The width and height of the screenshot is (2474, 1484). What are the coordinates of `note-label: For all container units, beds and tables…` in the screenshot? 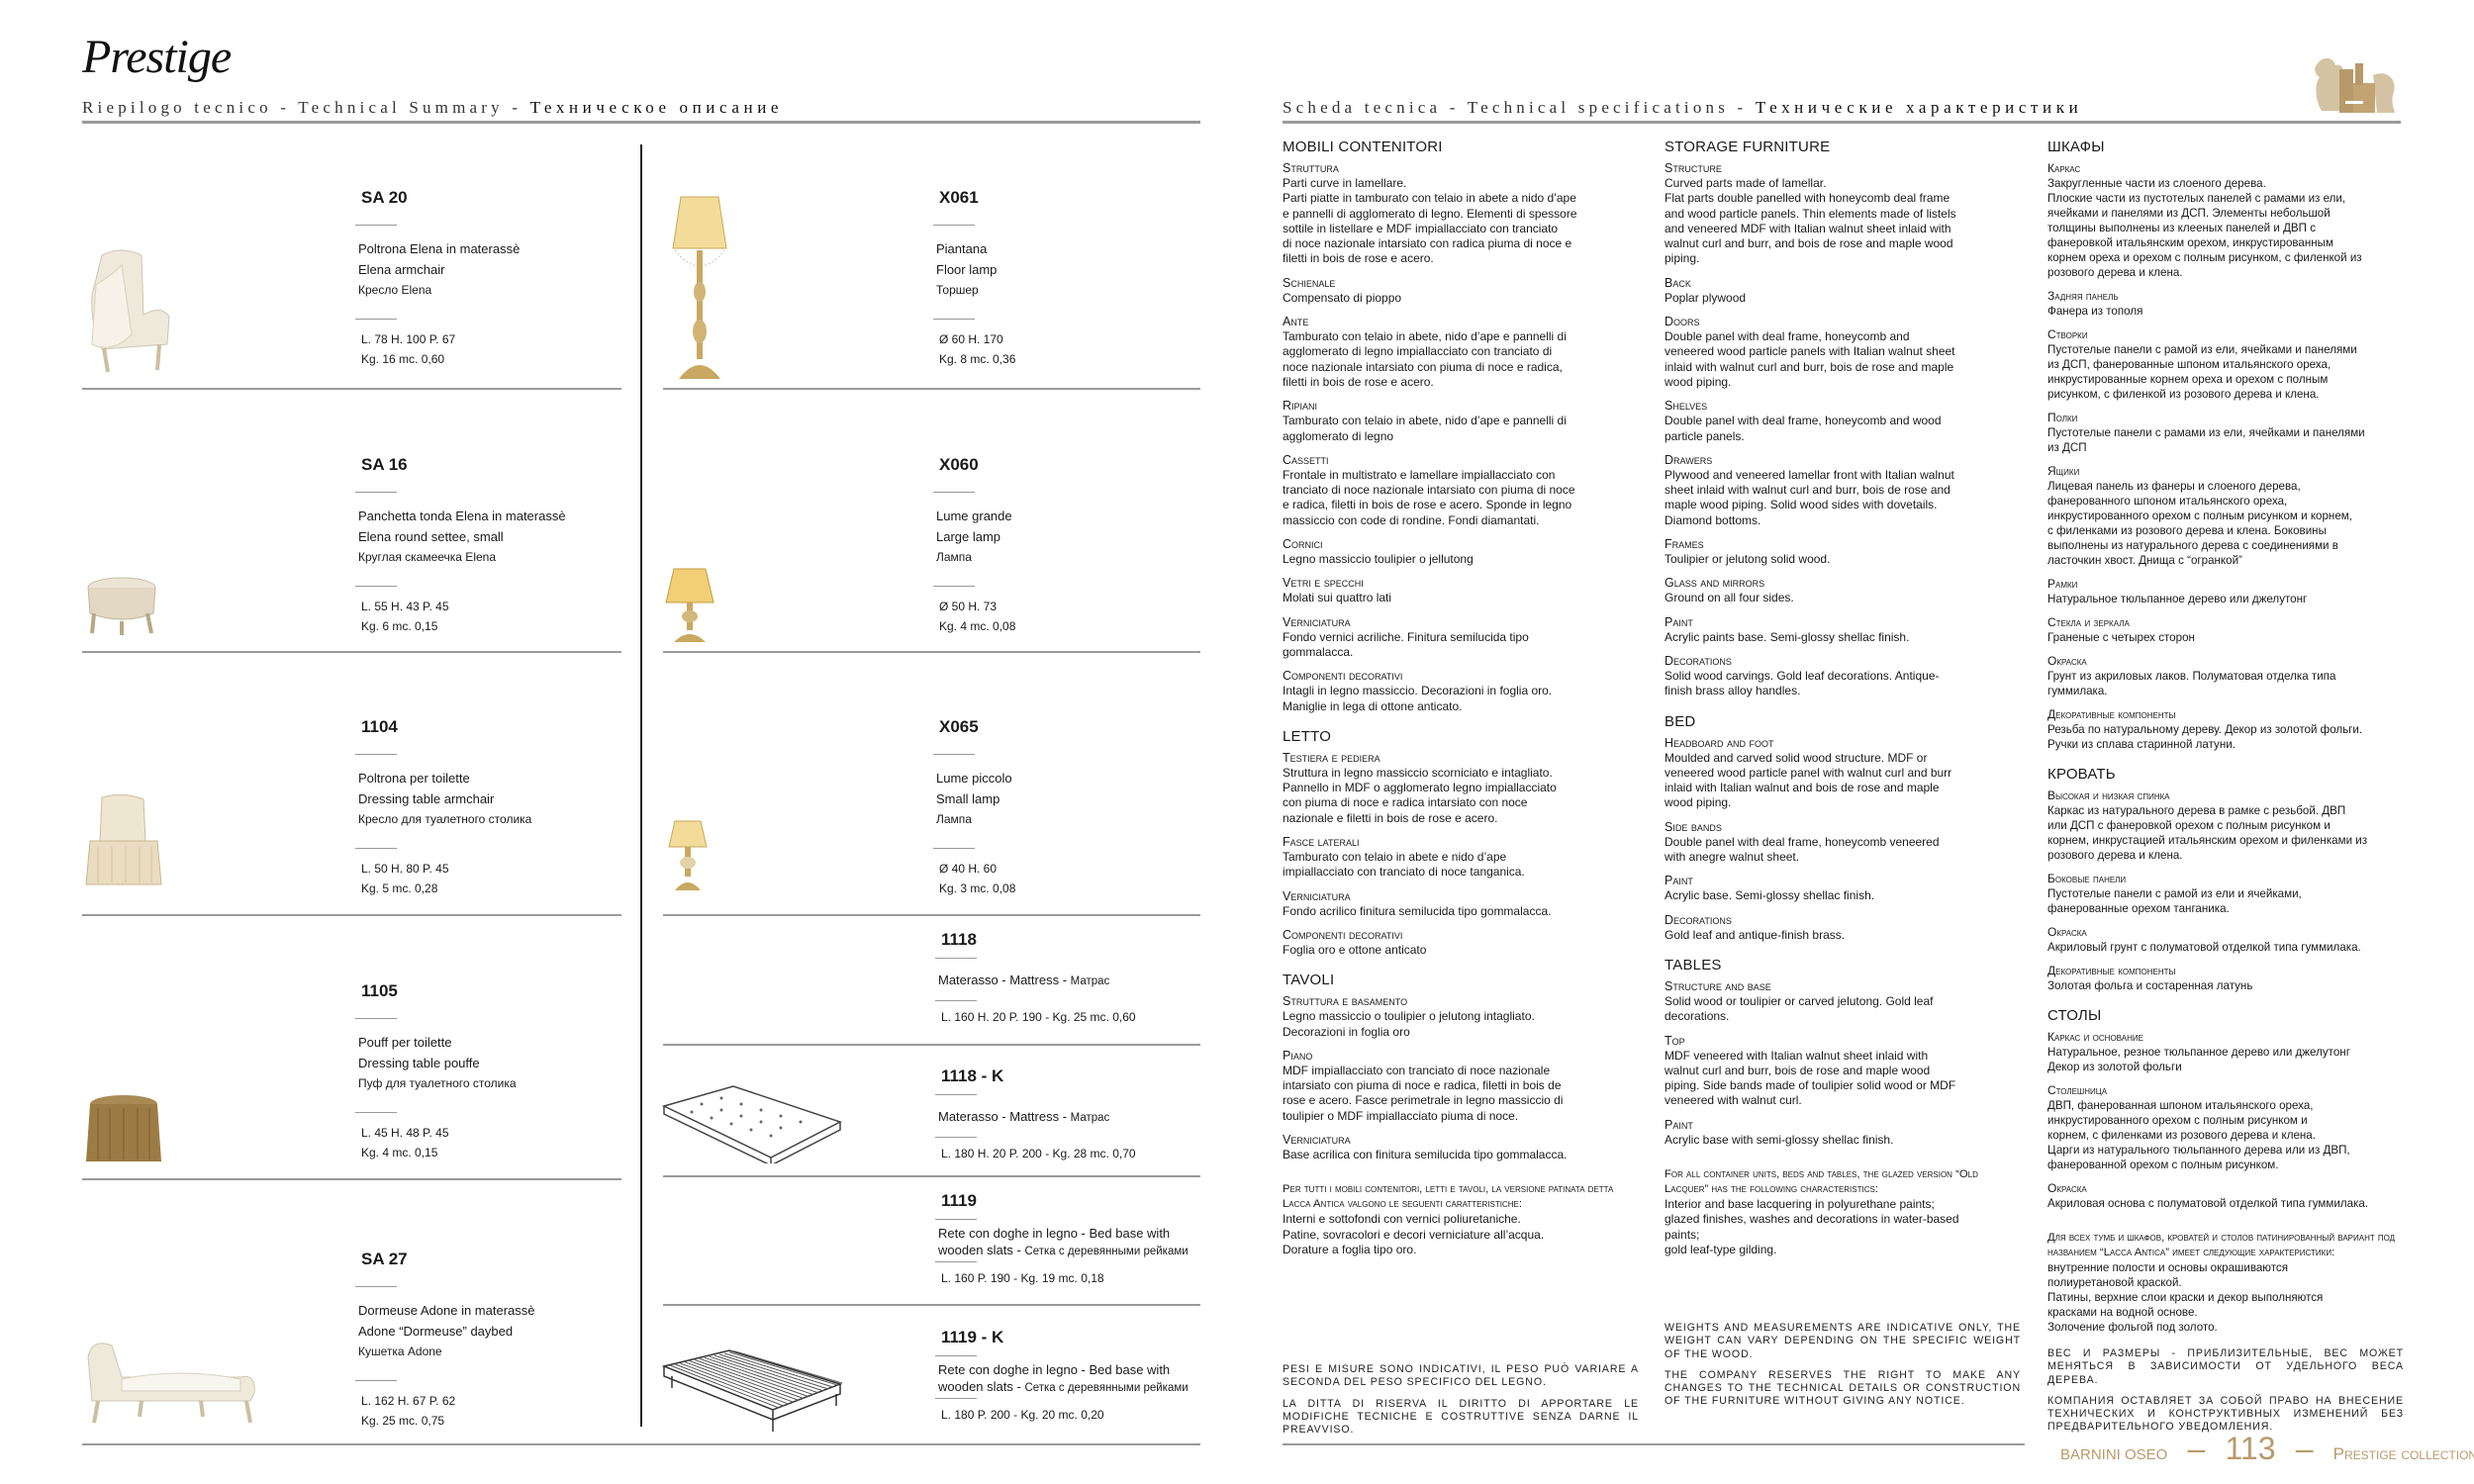 It's located at (1822, 1181).